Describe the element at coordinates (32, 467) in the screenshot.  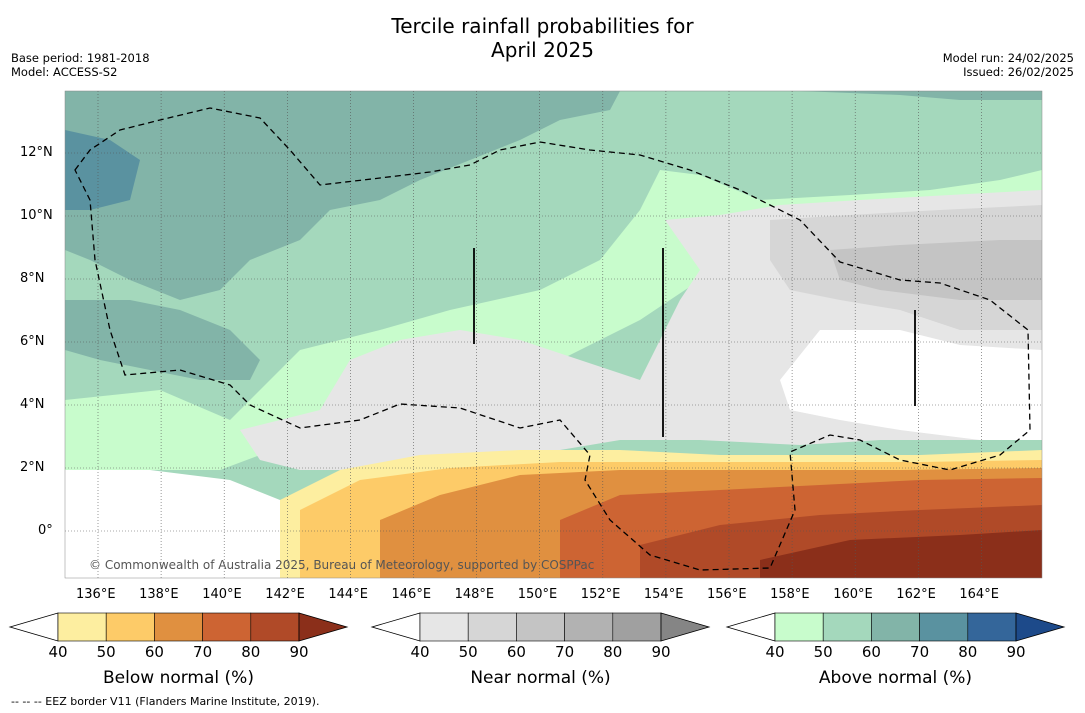
I see `lat-label: 2°N` at that location.